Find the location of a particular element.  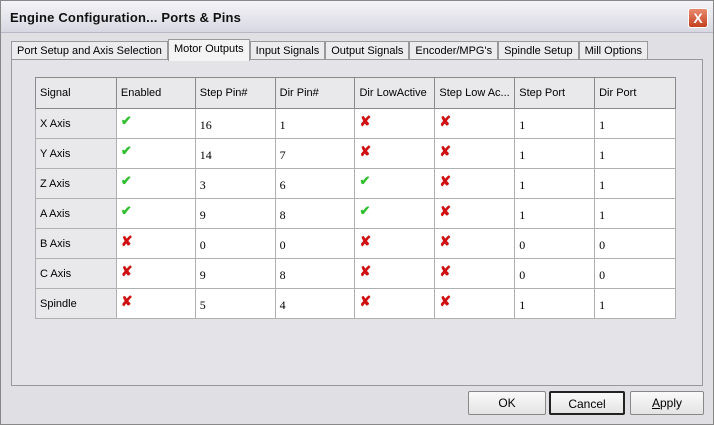

dir-pin-cell: 6 is located at coordinates (315, 183).